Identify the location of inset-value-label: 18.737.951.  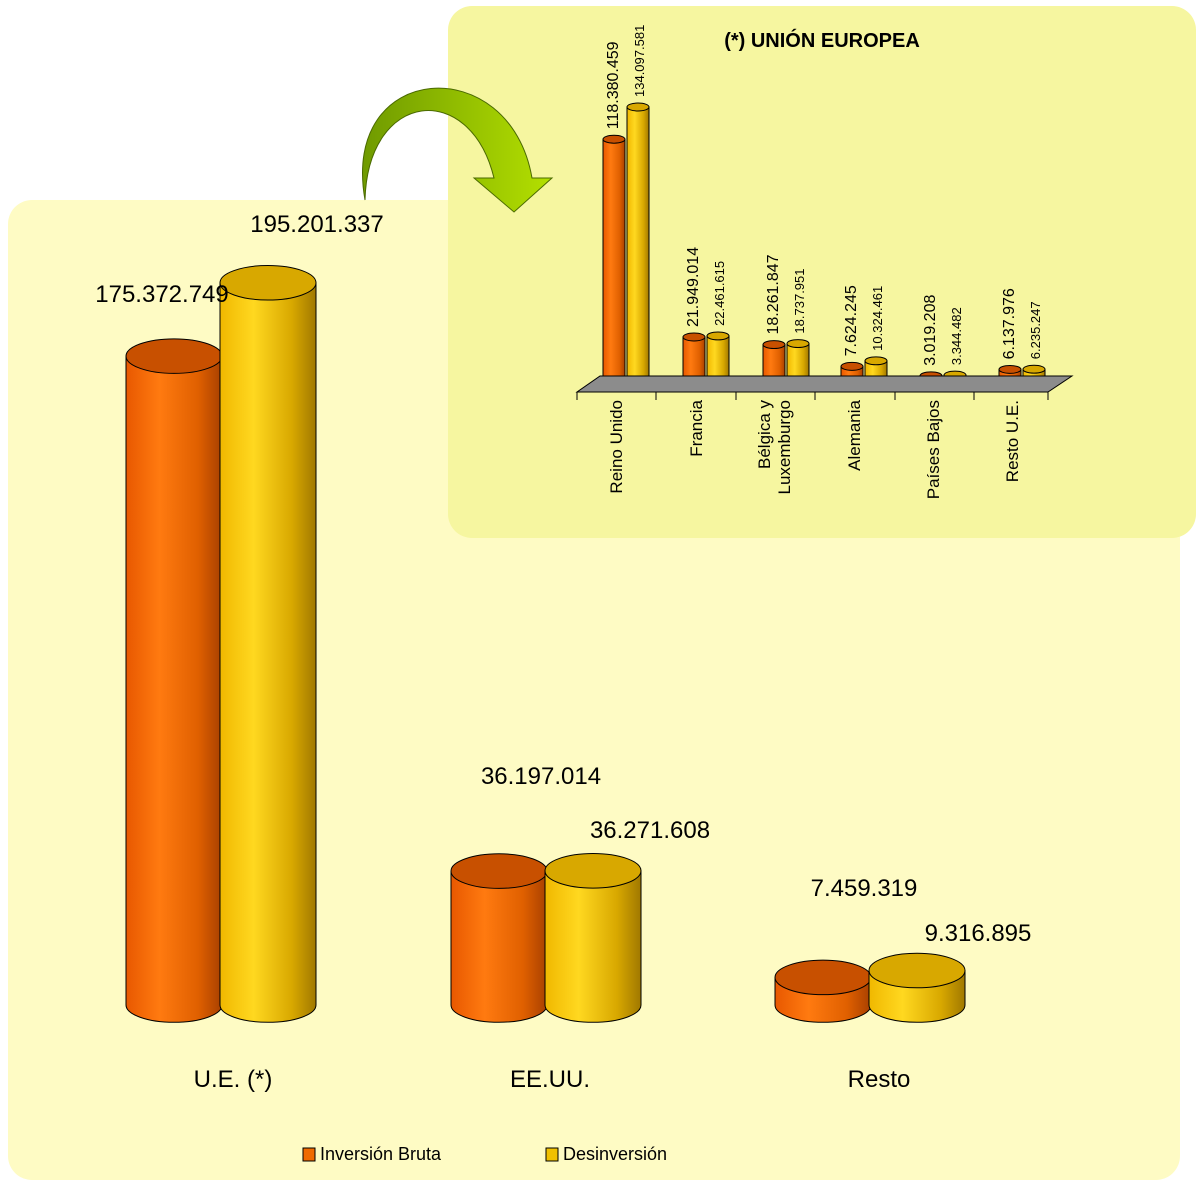
(799, 300).